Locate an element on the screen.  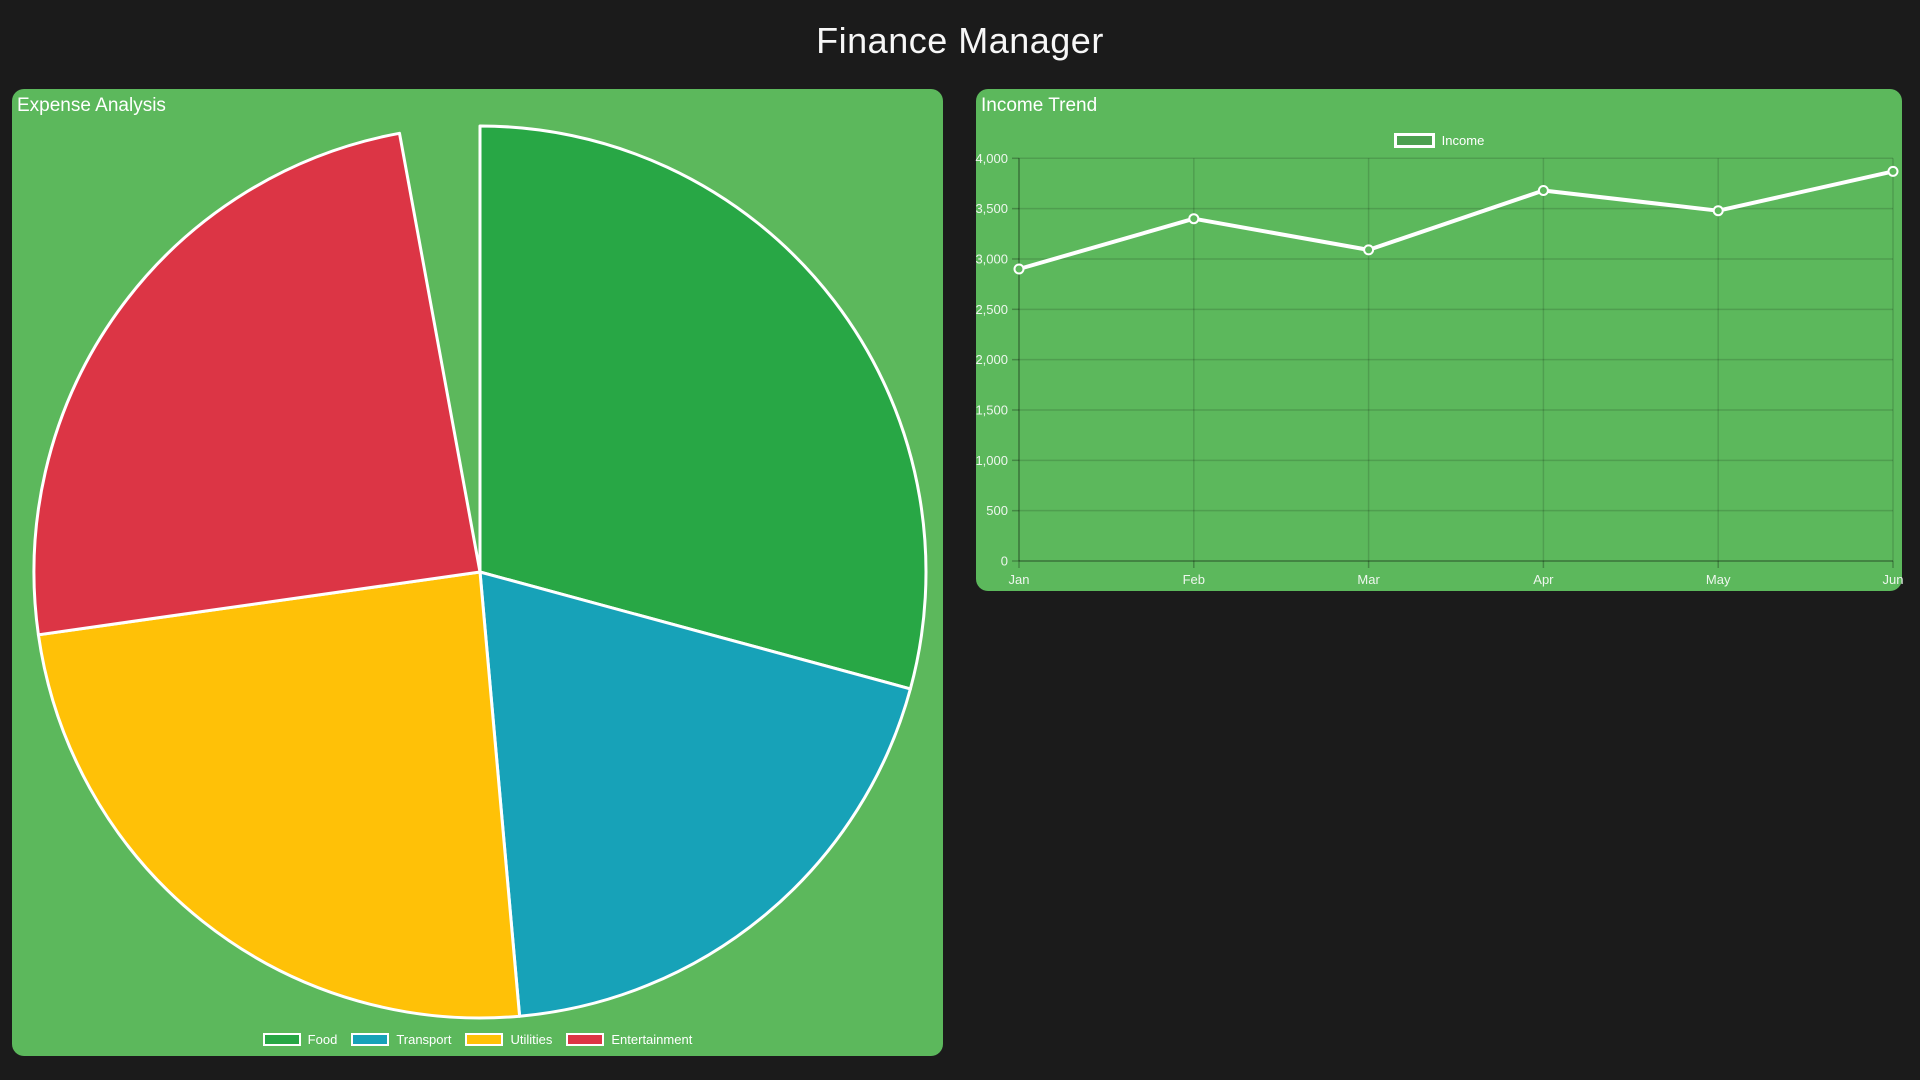
y-tick-label: 0 is located at coordinates (1004, 561).